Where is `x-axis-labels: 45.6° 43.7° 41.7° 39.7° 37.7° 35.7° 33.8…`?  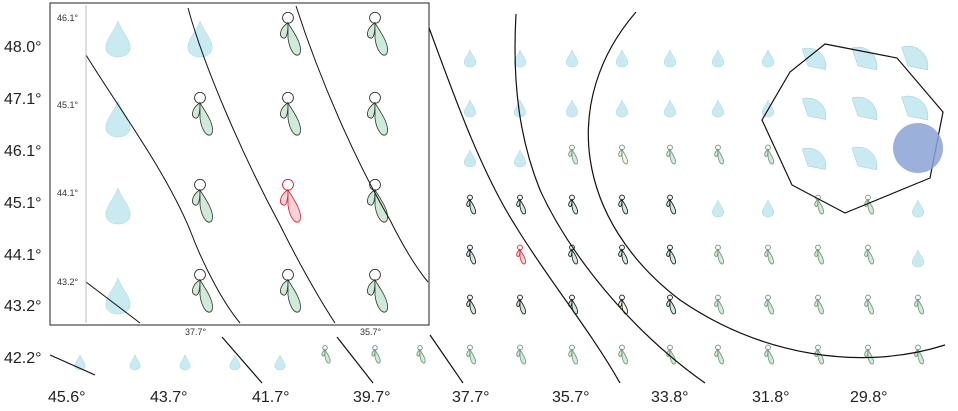
x-axis-labels: 45.6° 43.7° 41.7° 39.7° 37.7° 35.7° 33.8… is located at coordinates (468, 397).